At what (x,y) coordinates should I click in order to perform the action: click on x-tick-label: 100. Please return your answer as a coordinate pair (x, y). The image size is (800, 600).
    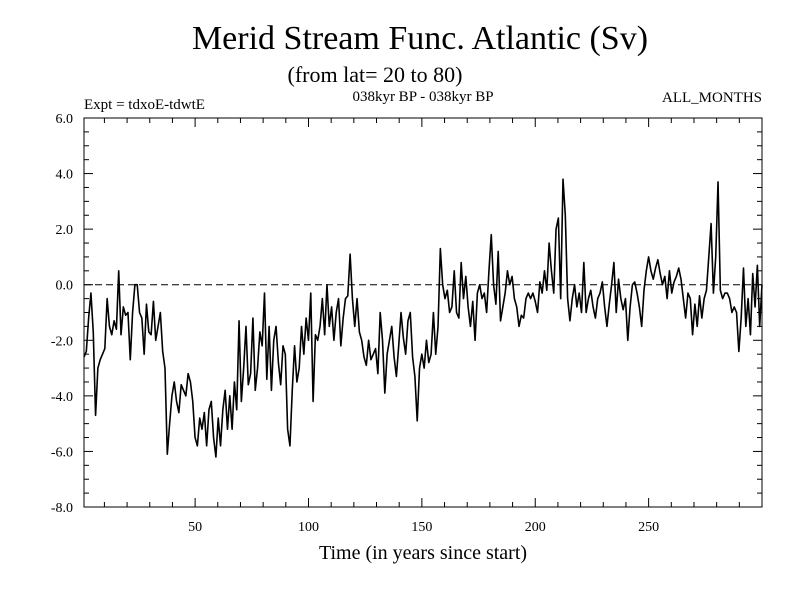
    Looking at the image, I should click on (308, 527).